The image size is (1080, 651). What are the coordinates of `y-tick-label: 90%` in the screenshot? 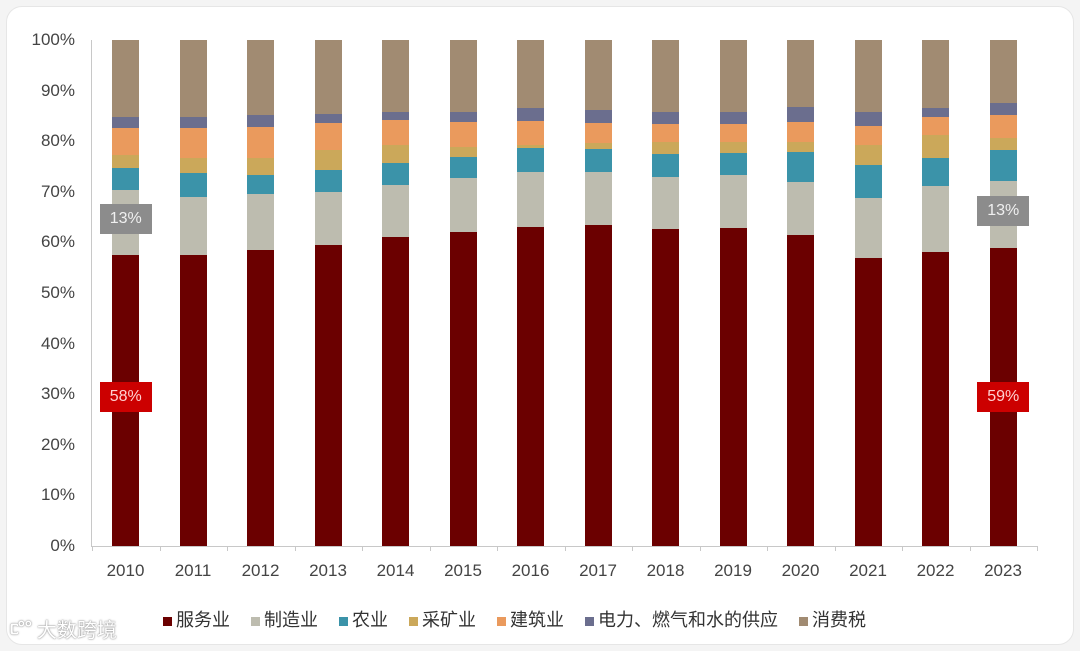 It's located at (57, 90).